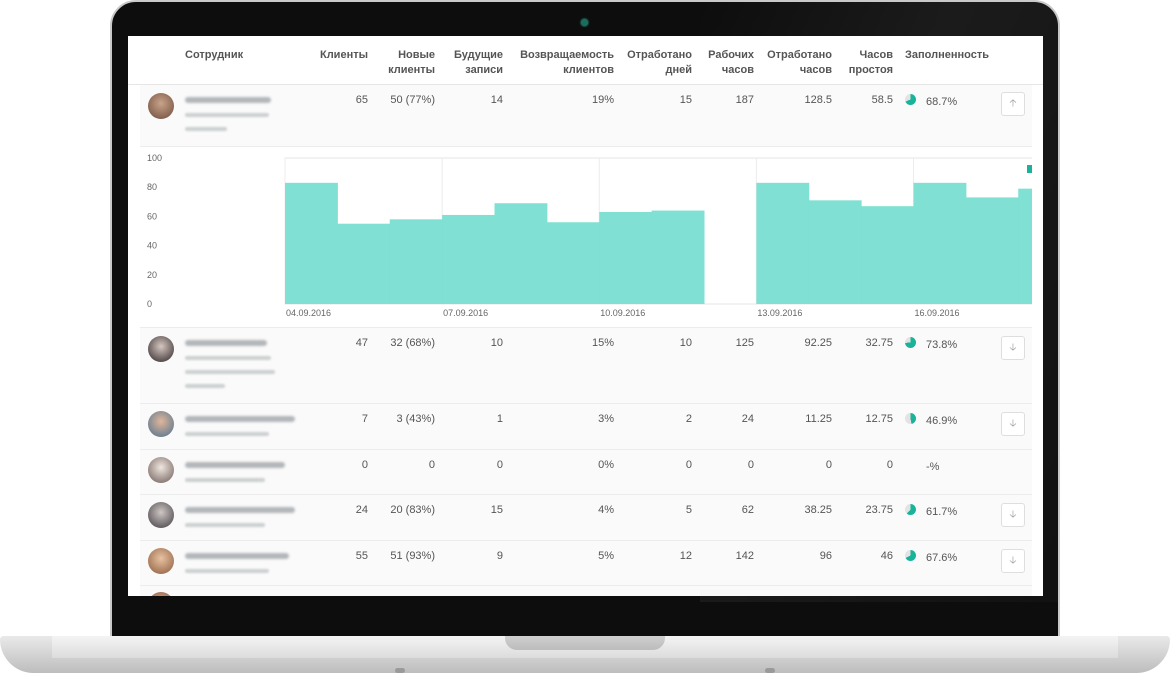 Image resolution: width=1170 pixels, height=673 pixels. What do you see at coordinates (606, 419) in the screenshot?
I see `cell-return: 3%` at bounding box center [606, 419].